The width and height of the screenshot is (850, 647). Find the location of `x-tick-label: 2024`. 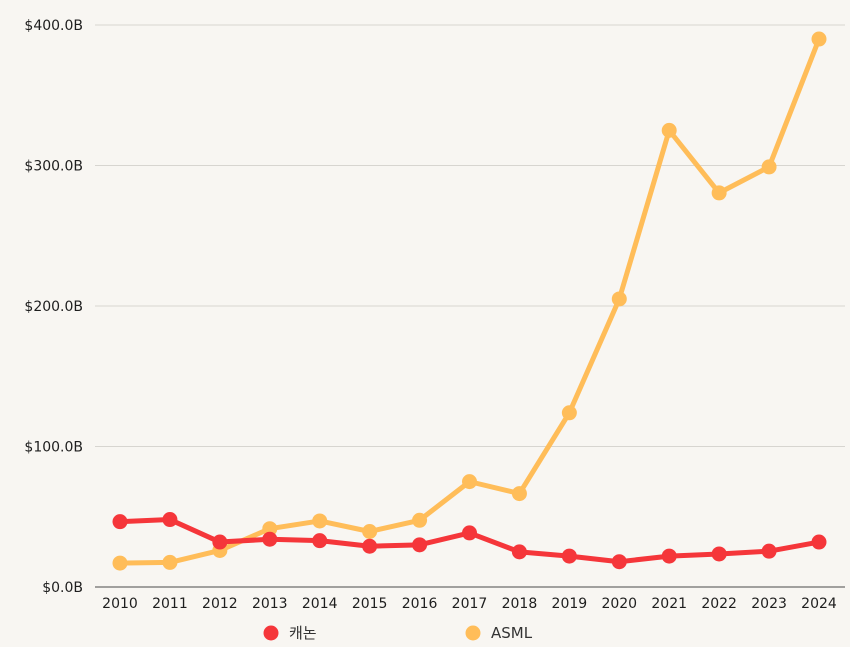

x-tick-label: 2024 is located at coordinates (819, 604).